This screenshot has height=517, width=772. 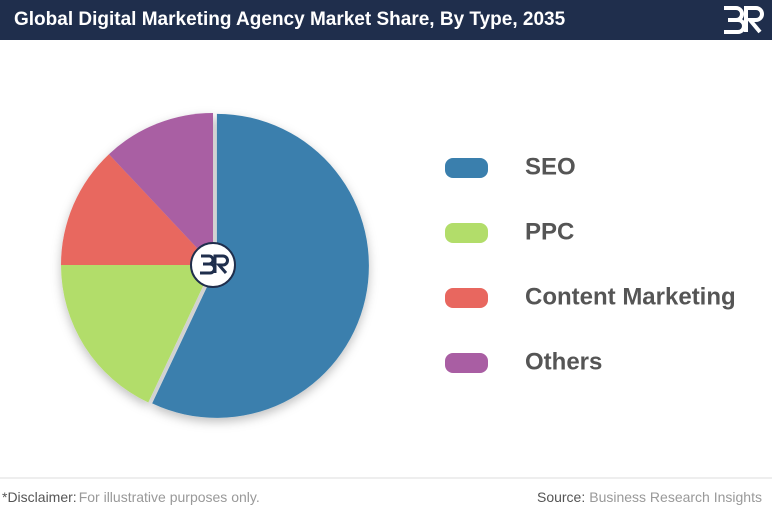 I want to click on center-logo, so click(x=213, y=265).